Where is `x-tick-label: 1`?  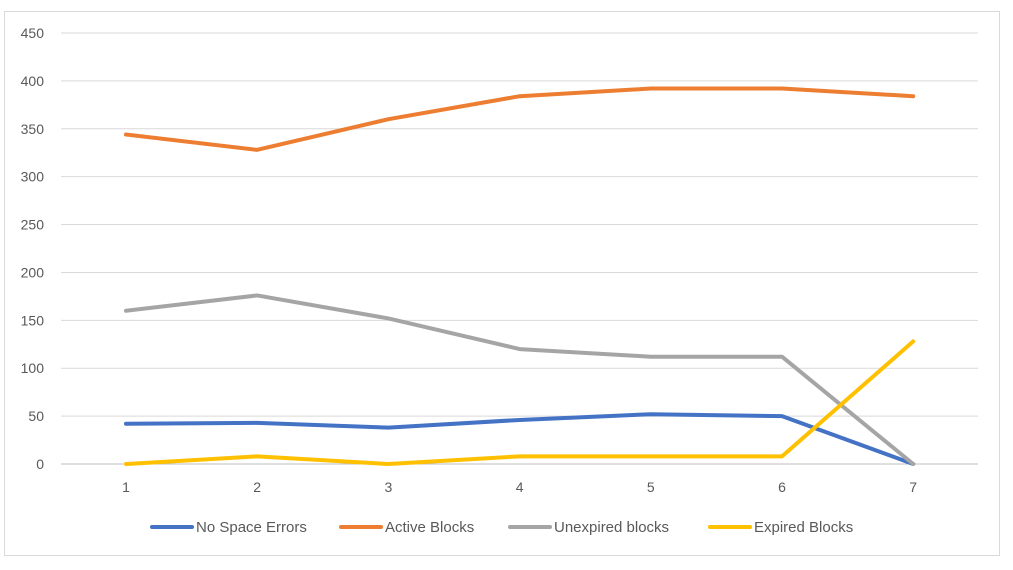 x-tick-label: 1 is located at coordinates (126, 487).